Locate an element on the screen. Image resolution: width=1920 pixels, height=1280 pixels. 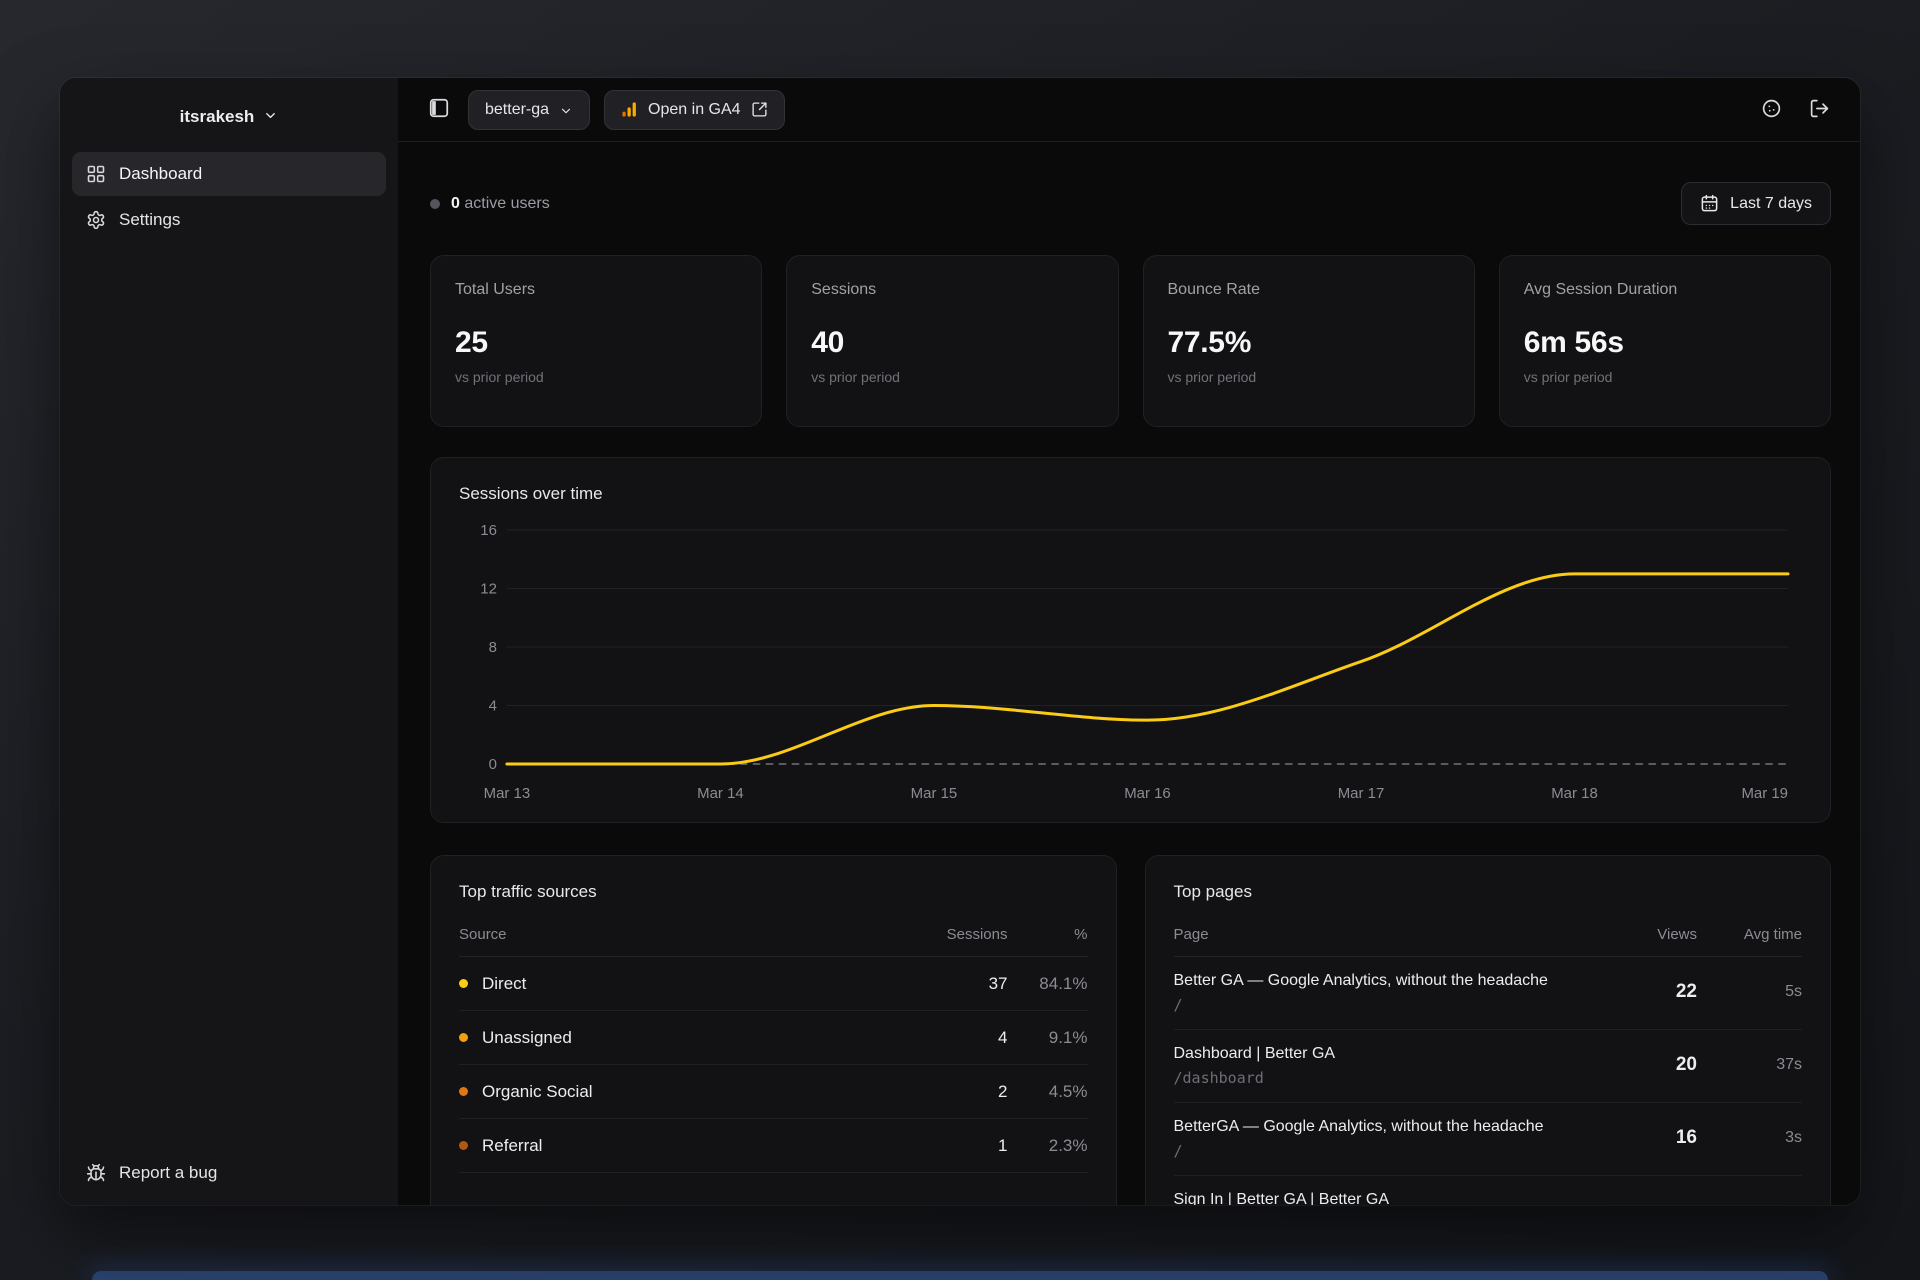
traffic-row-referral: Referral 1 2.3% is located at coordinates (773, 1146).